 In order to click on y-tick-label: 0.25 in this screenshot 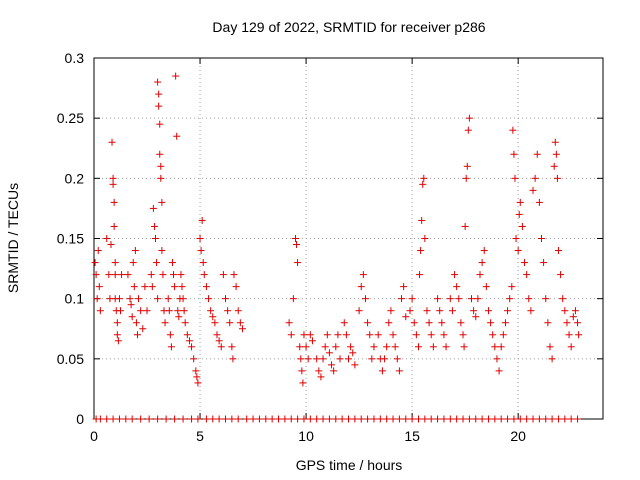, I will do `click(70, 118)`.